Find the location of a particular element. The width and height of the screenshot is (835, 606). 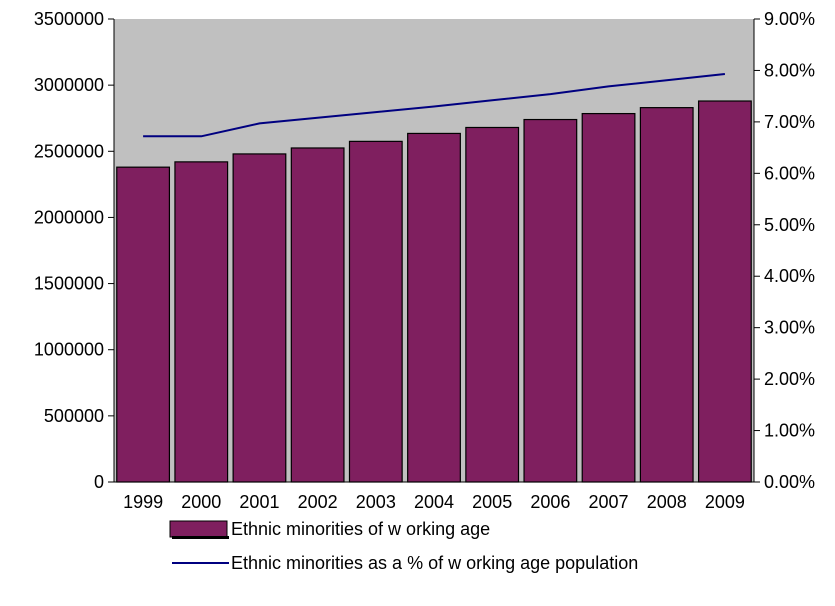

x-axis-tick-label: 2001 is located at coordinates (259, 502).